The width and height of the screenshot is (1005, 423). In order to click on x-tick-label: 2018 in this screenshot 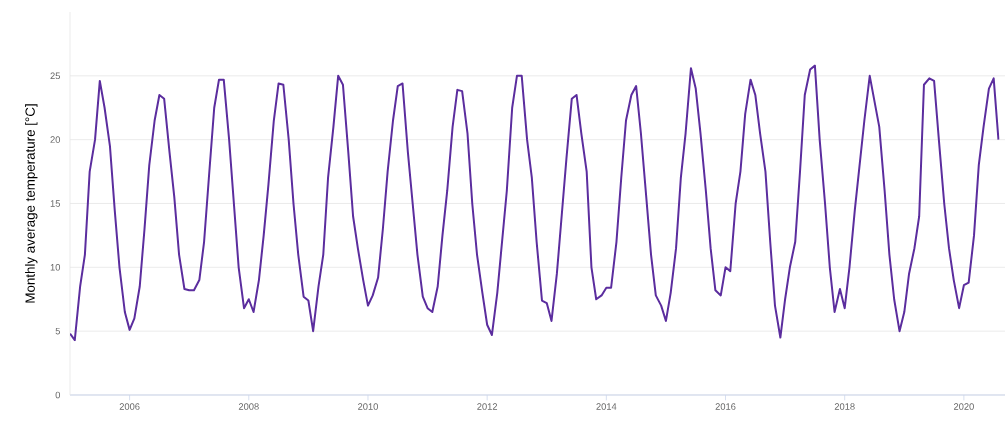, I will do `click(844, 406)`.